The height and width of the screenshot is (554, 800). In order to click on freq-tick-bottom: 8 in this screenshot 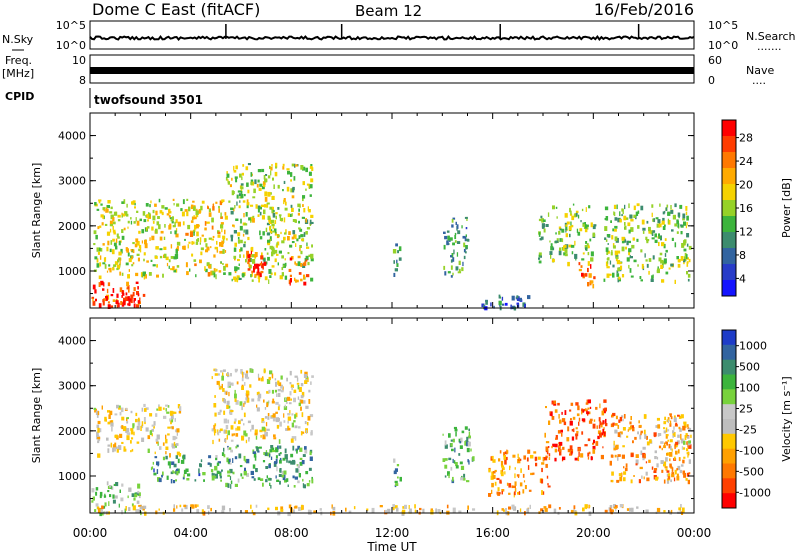, I will do `click(82, 80)`.